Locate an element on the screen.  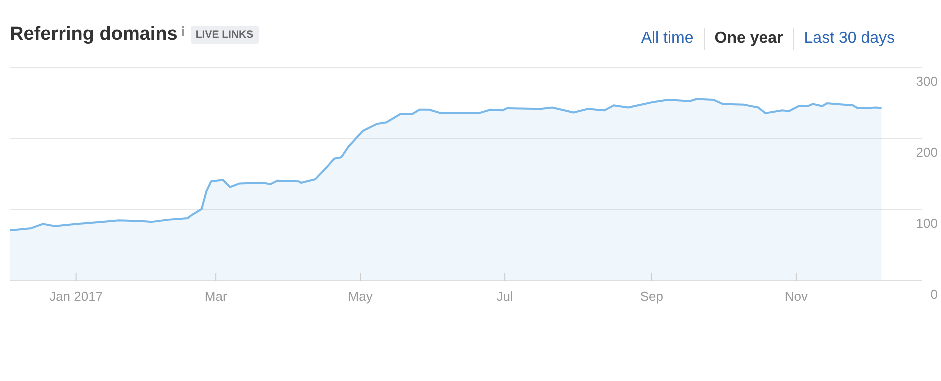
y-tick-label: 100 is located at coordinates (927, 223).